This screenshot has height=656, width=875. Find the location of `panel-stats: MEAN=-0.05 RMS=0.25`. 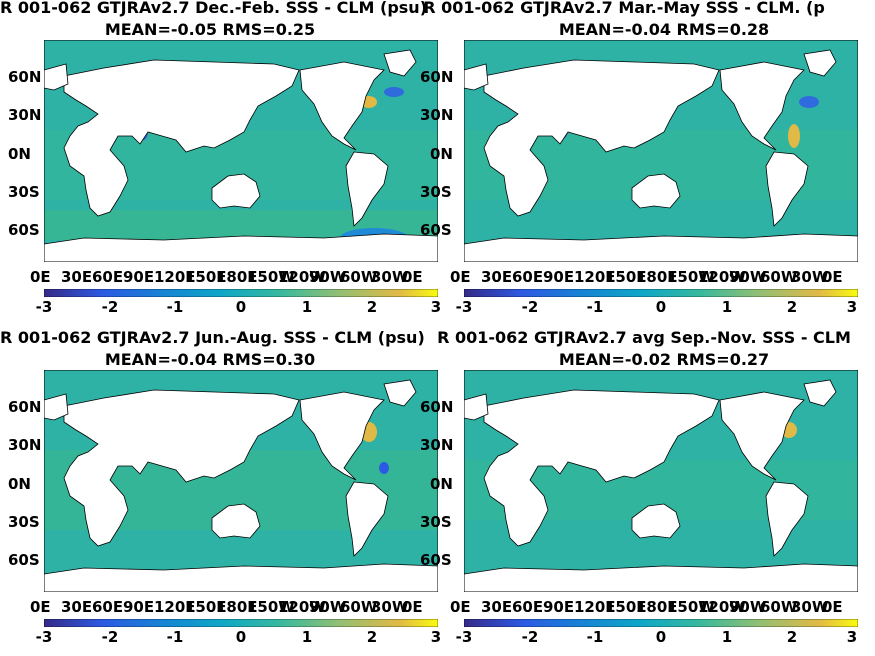

panel-stats: MEAN=-0.05 RMS=0.25 is located at coordinates (210, 29).